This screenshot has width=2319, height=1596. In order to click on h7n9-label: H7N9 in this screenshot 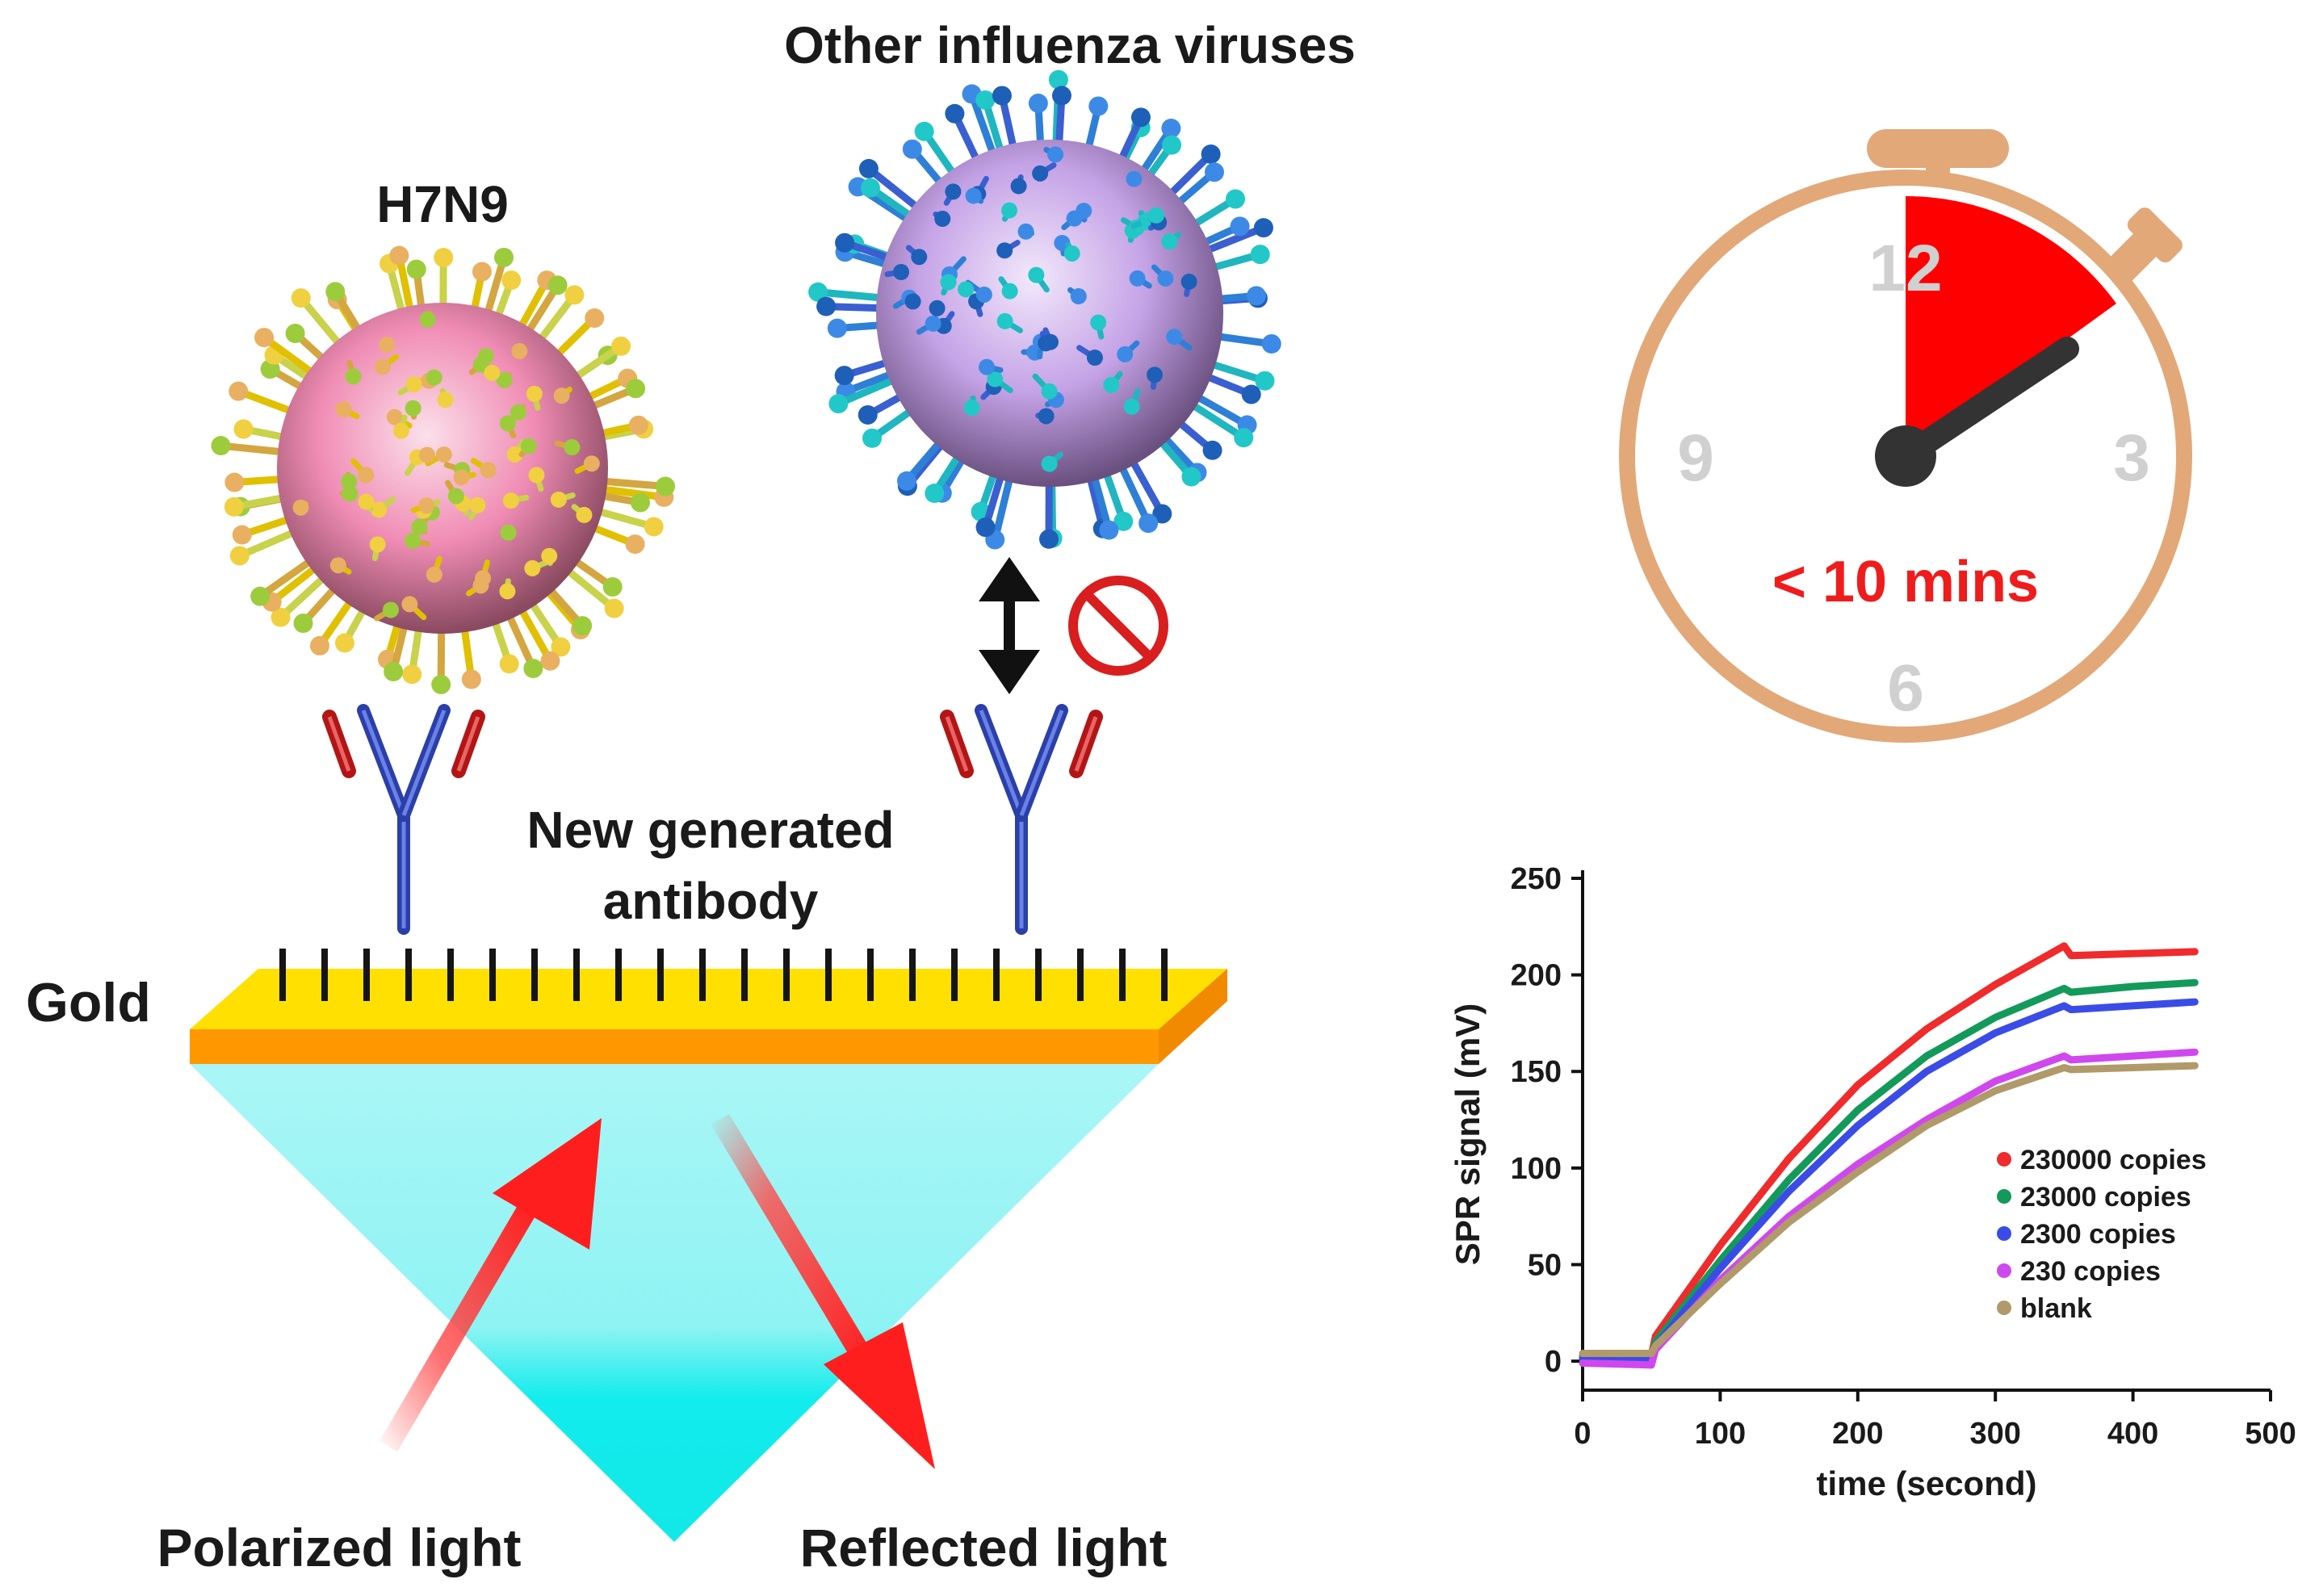, I will do `click(442, 204)`.